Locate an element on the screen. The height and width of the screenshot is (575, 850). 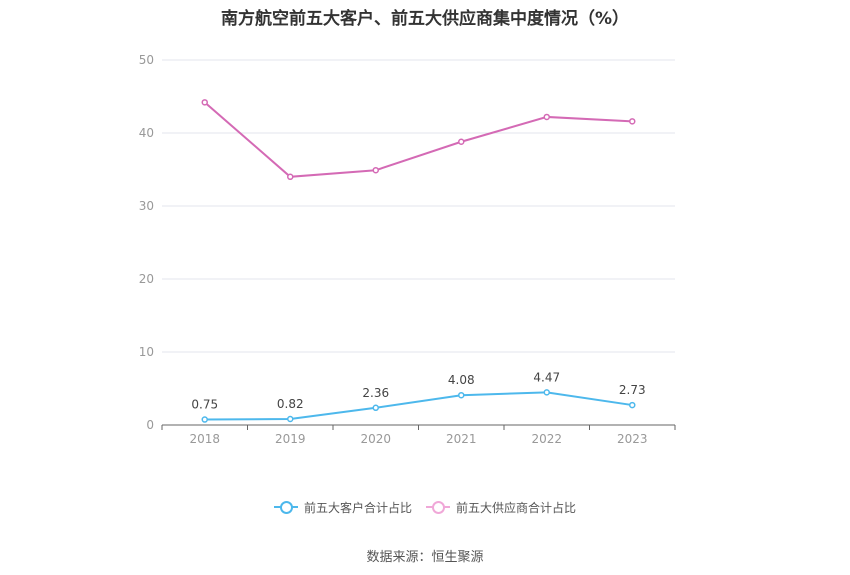
data-label-2020: 2.36 is located at coordinates (375, 393).